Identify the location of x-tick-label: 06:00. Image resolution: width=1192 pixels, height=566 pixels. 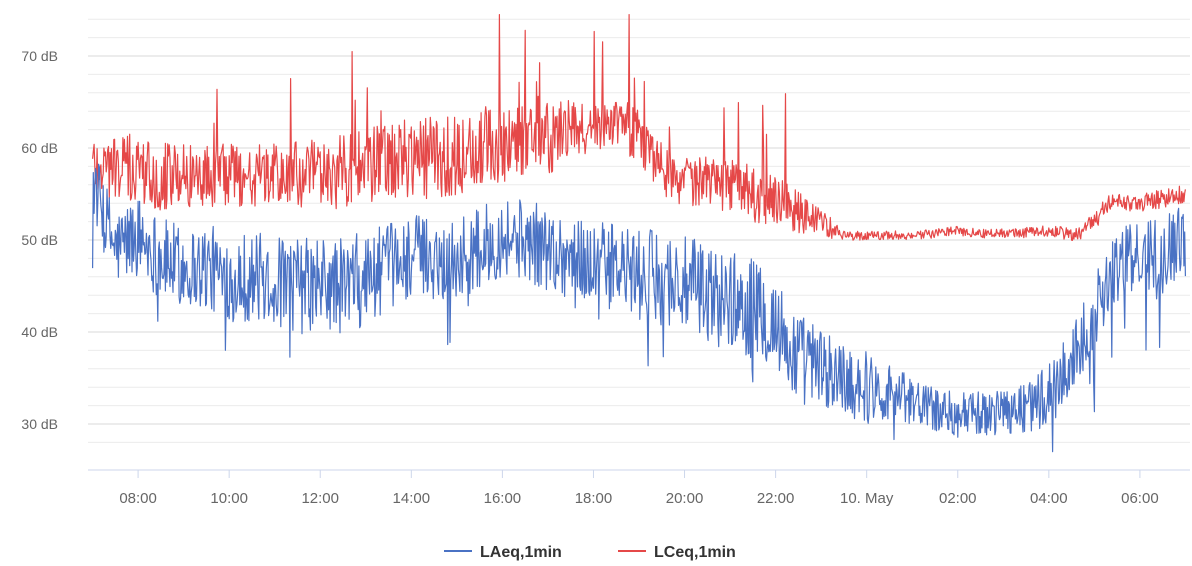
(1140, 498).